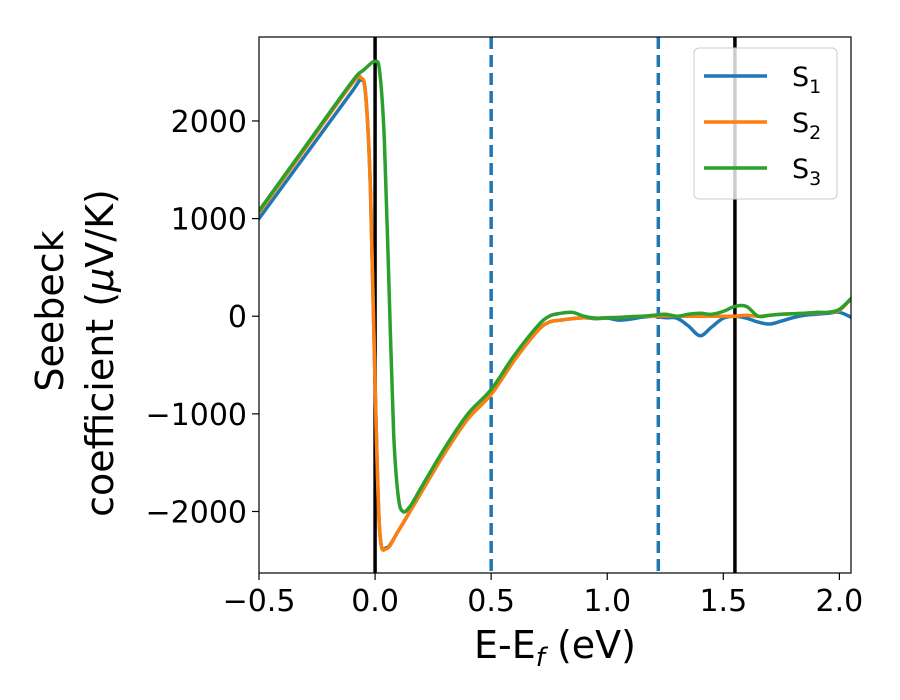  Describe the element at coordinates (543, 596) in the screenshot. I see `x-axis-ticks: −0.5 0.0 0.5 1.0 1.5 2.0` at that location.